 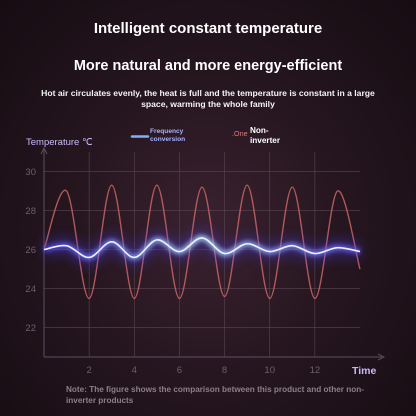 I want to click on y-axis-label: Temperature ℃, so click(x=59, y=142).